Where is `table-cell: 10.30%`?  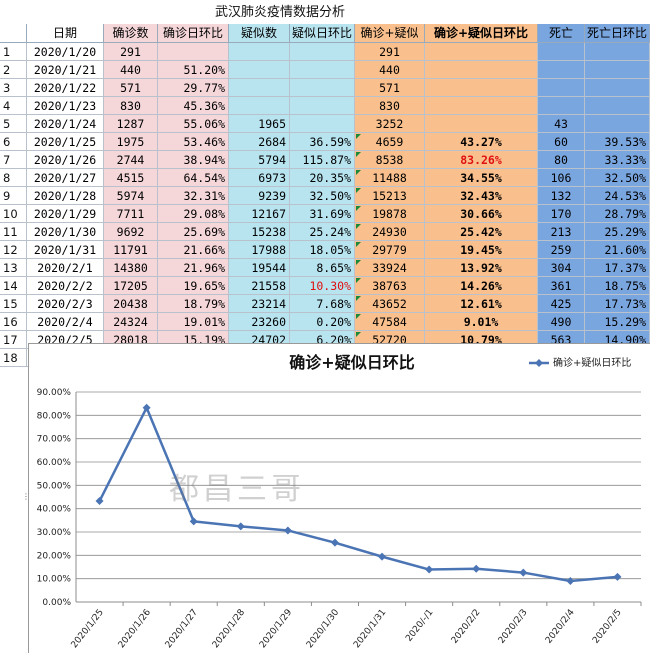 table-cell: 10.30% is located at coordinates (322, 286).